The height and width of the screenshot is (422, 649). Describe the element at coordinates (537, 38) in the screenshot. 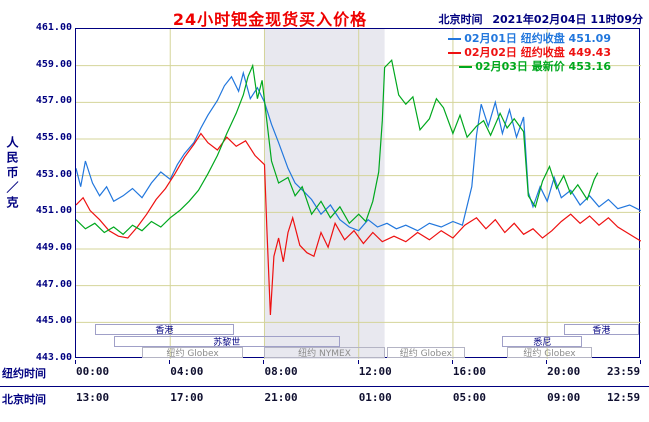

I see `legend-item-label: 02月01日 纽约收盘 451.09` at that location.